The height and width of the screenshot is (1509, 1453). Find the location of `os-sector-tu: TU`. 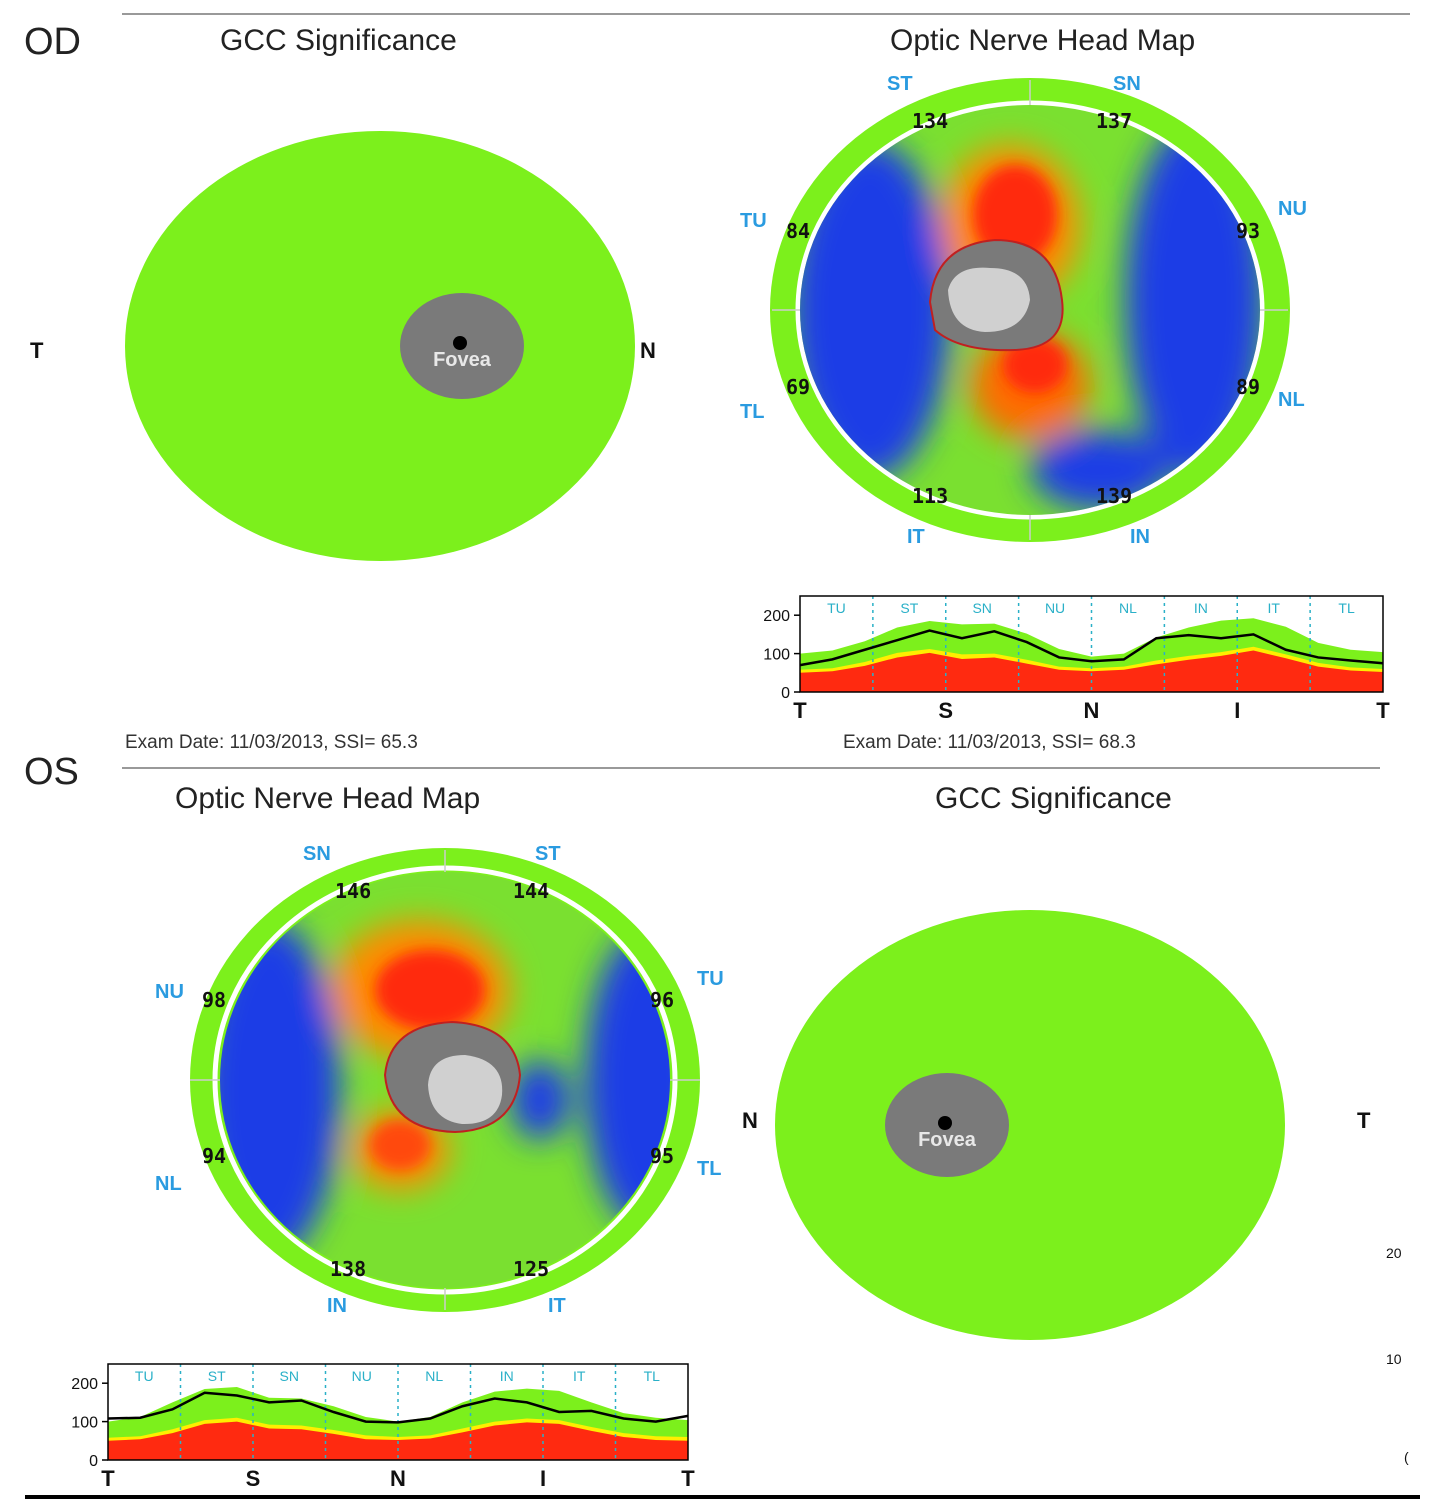

os-sector-tu: TU is located at coordinates (710, 979).